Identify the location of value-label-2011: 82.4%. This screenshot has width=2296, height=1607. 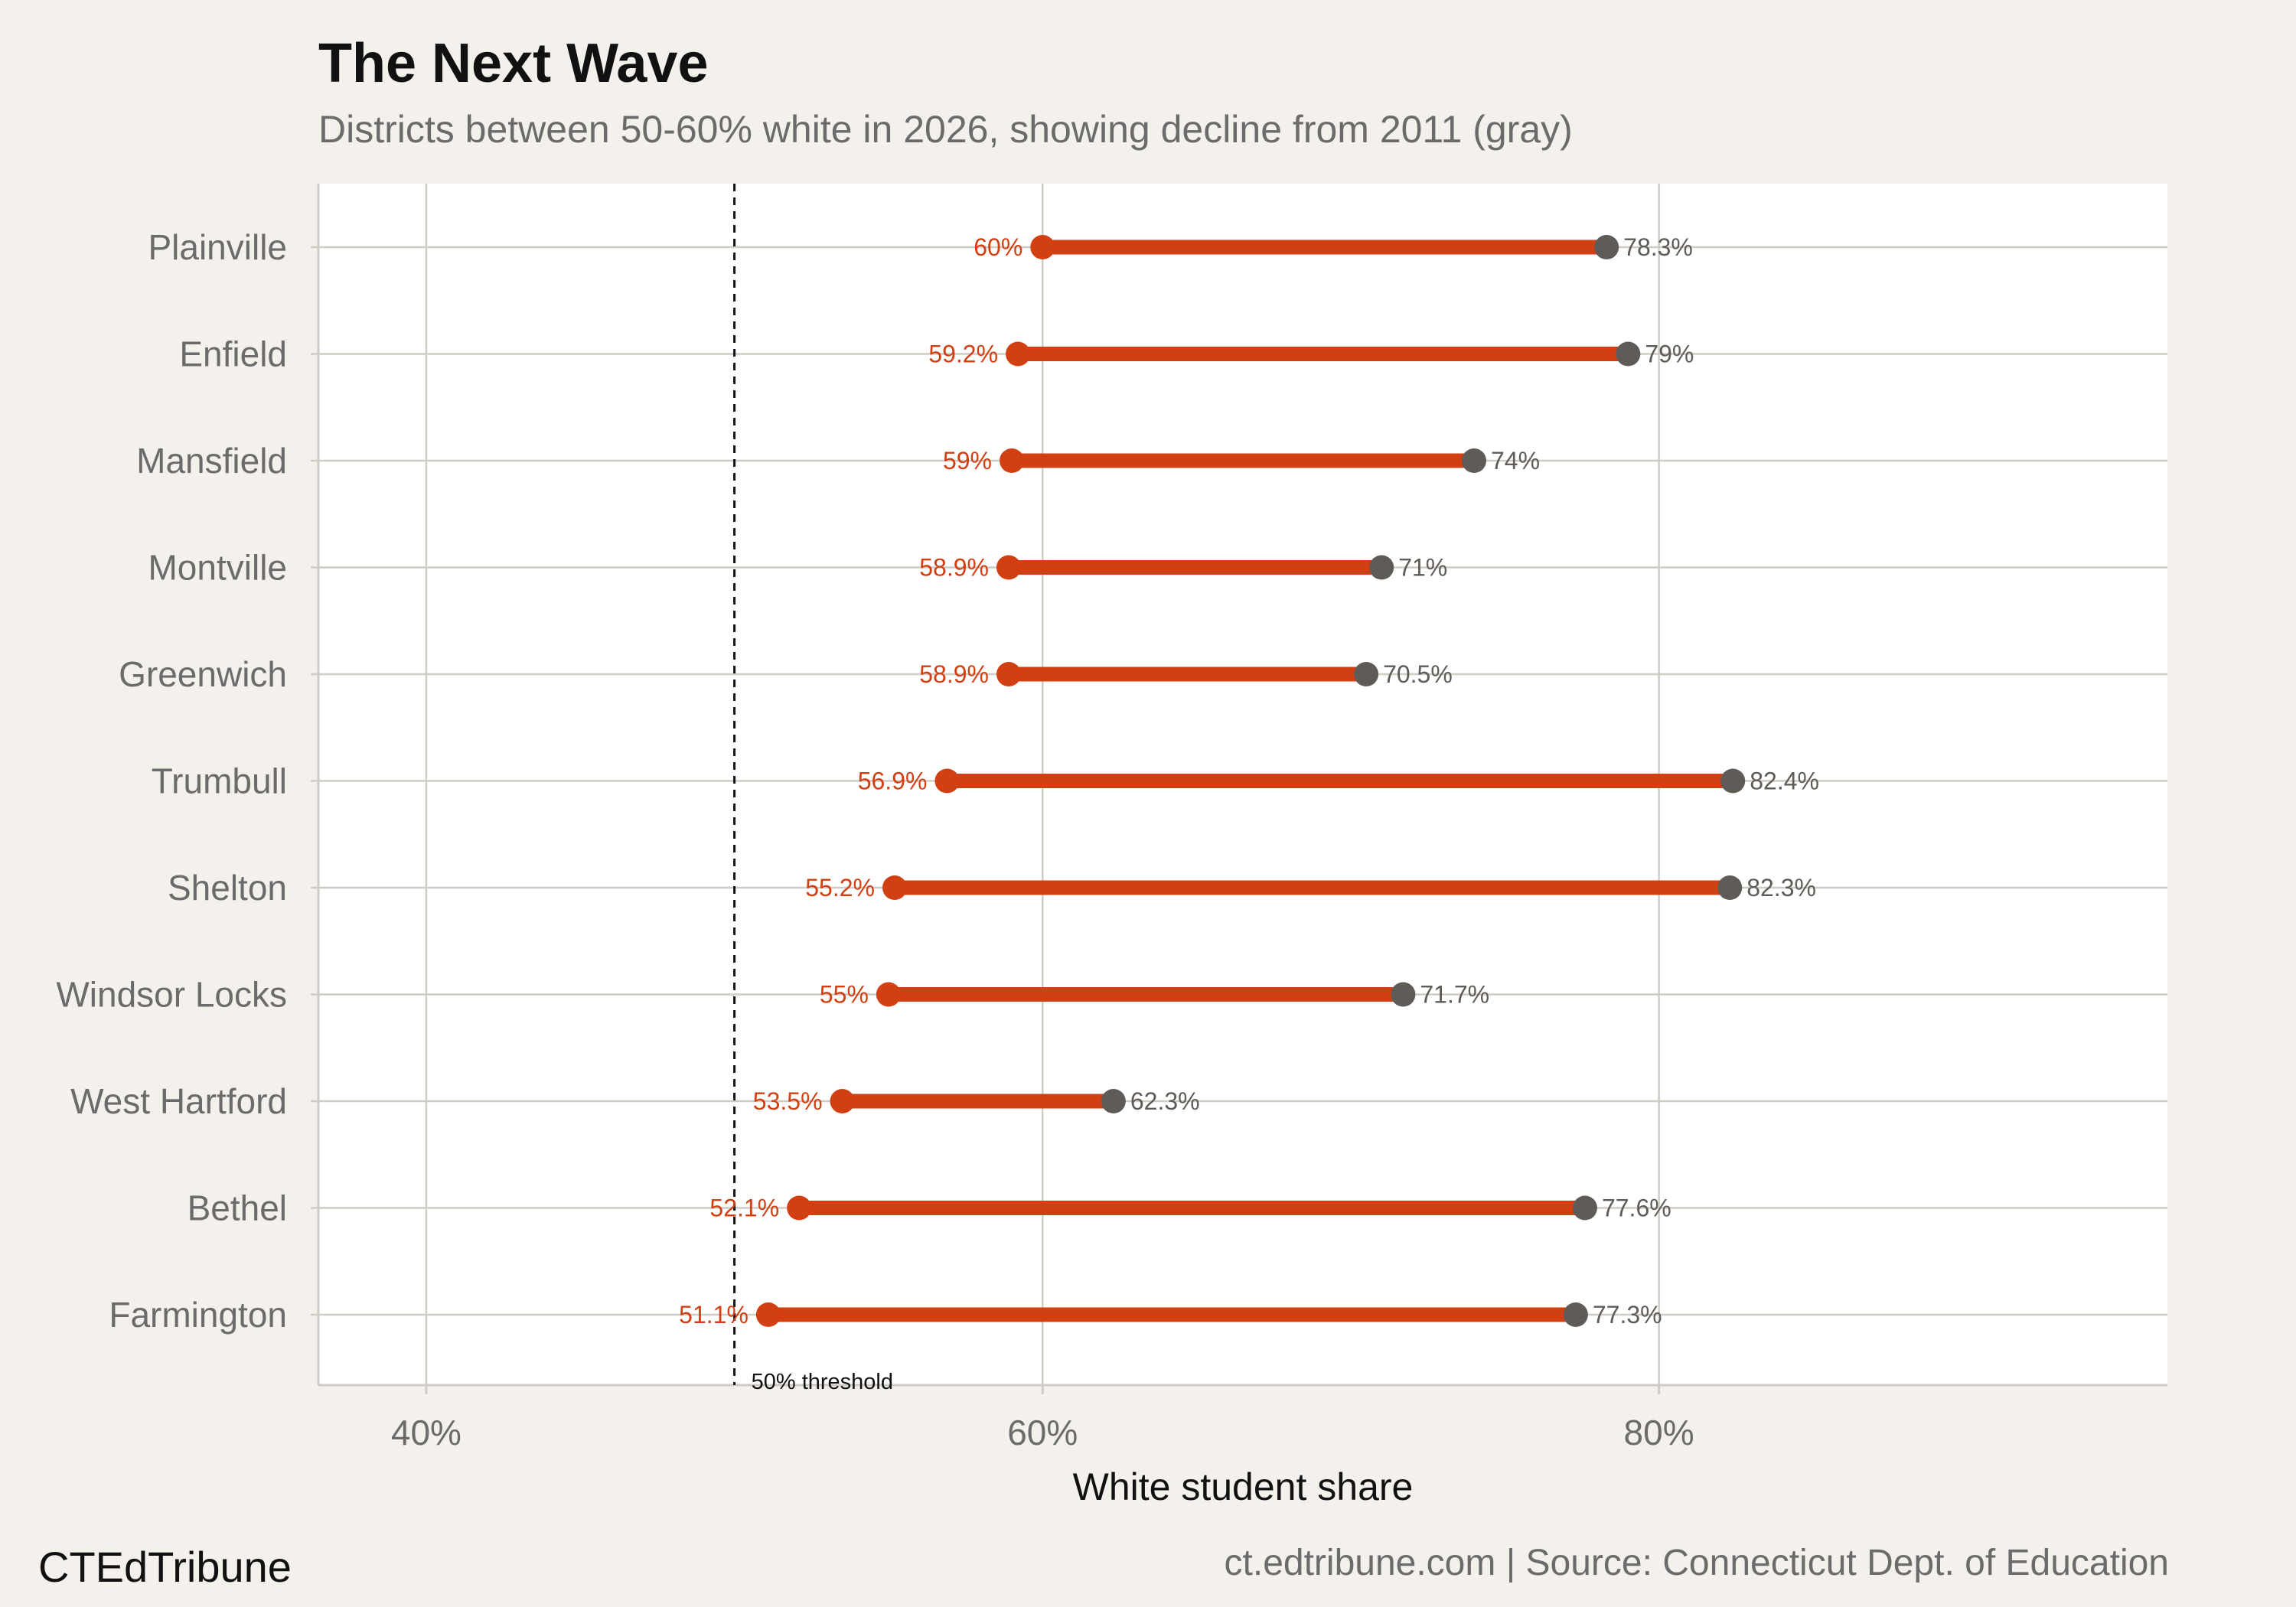
(1784, 781).